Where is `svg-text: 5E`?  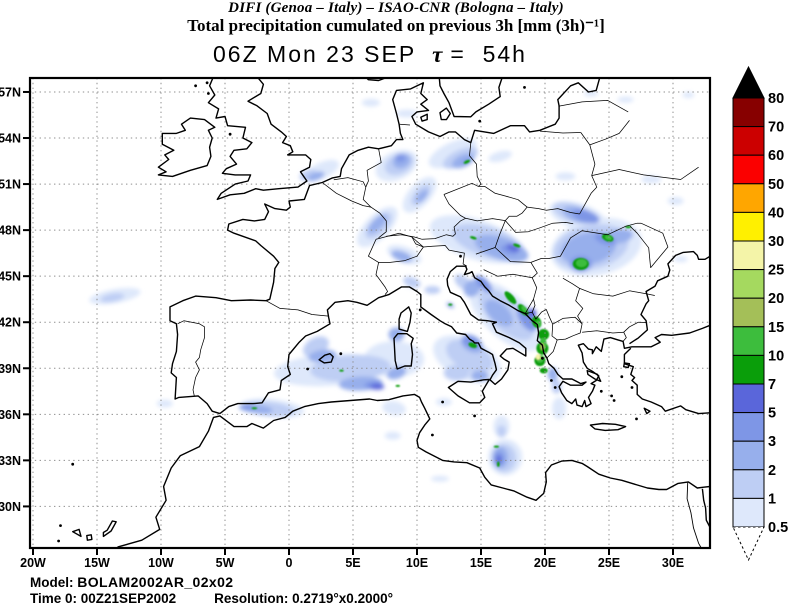 svg-text: 5E is located at coordinates (352, 563).